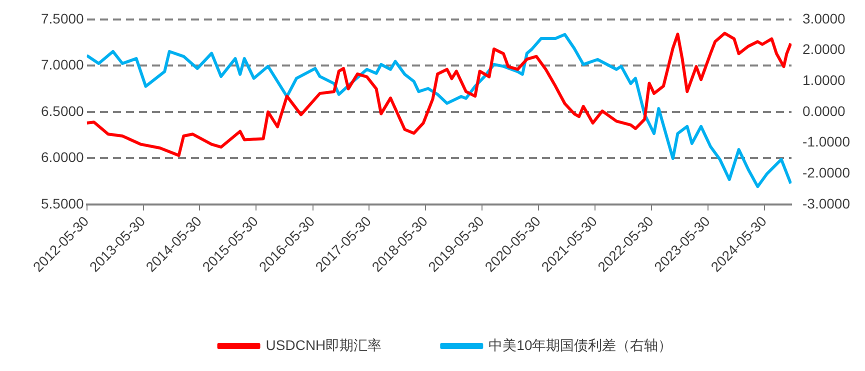 The height and width of the screenshot is (371, 865). What do you see at coordinates (824, 49) in the screenshot?
I see `y2-tick-label: 2.0000` at bounding box center [824, 49].